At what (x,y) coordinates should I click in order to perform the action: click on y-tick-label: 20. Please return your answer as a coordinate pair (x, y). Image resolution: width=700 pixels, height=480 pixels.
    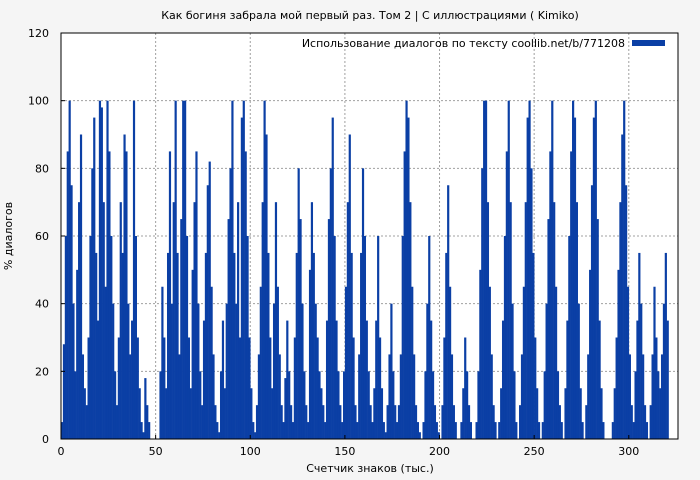
    Looking at the image, I should click on (42, 371).